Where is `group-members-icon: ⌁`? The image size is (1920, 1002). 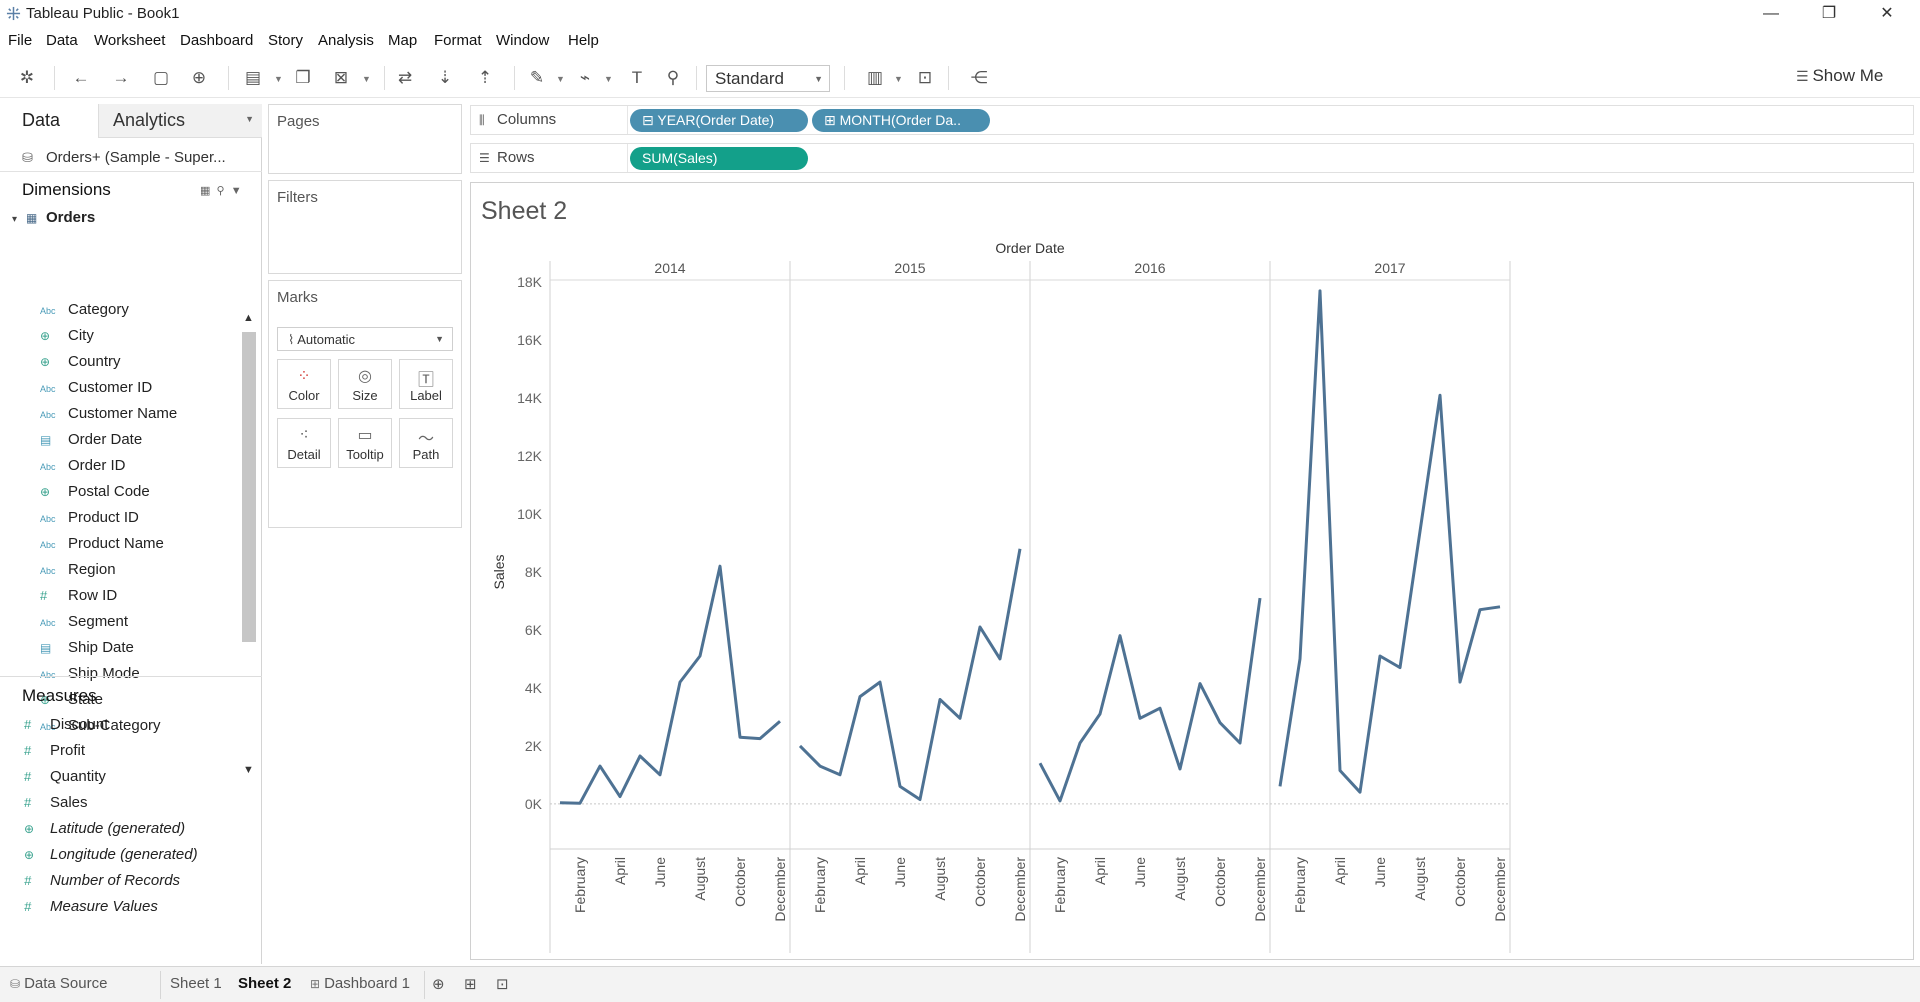 group-members-icon: ⌁ is located at coordinates (585, 77).